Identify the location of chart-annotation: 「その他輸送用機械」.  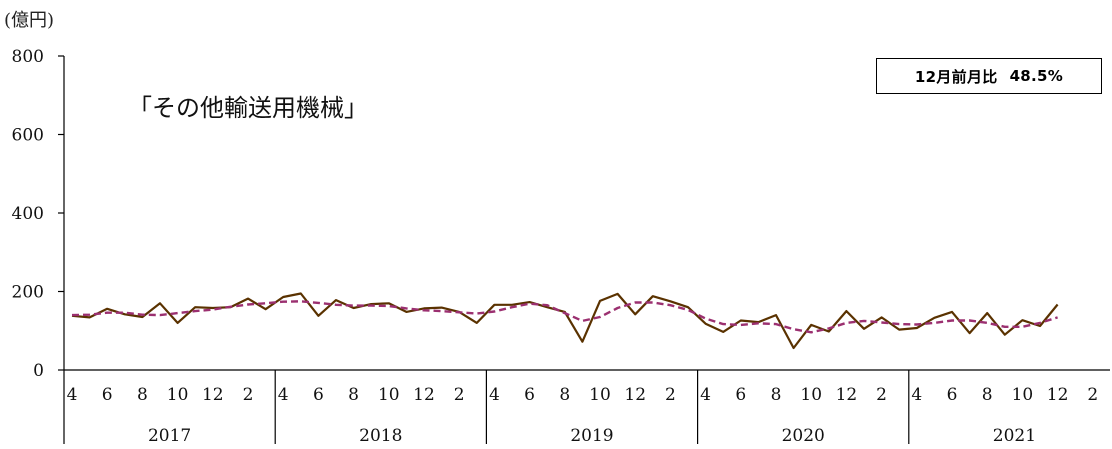
(248, 108).